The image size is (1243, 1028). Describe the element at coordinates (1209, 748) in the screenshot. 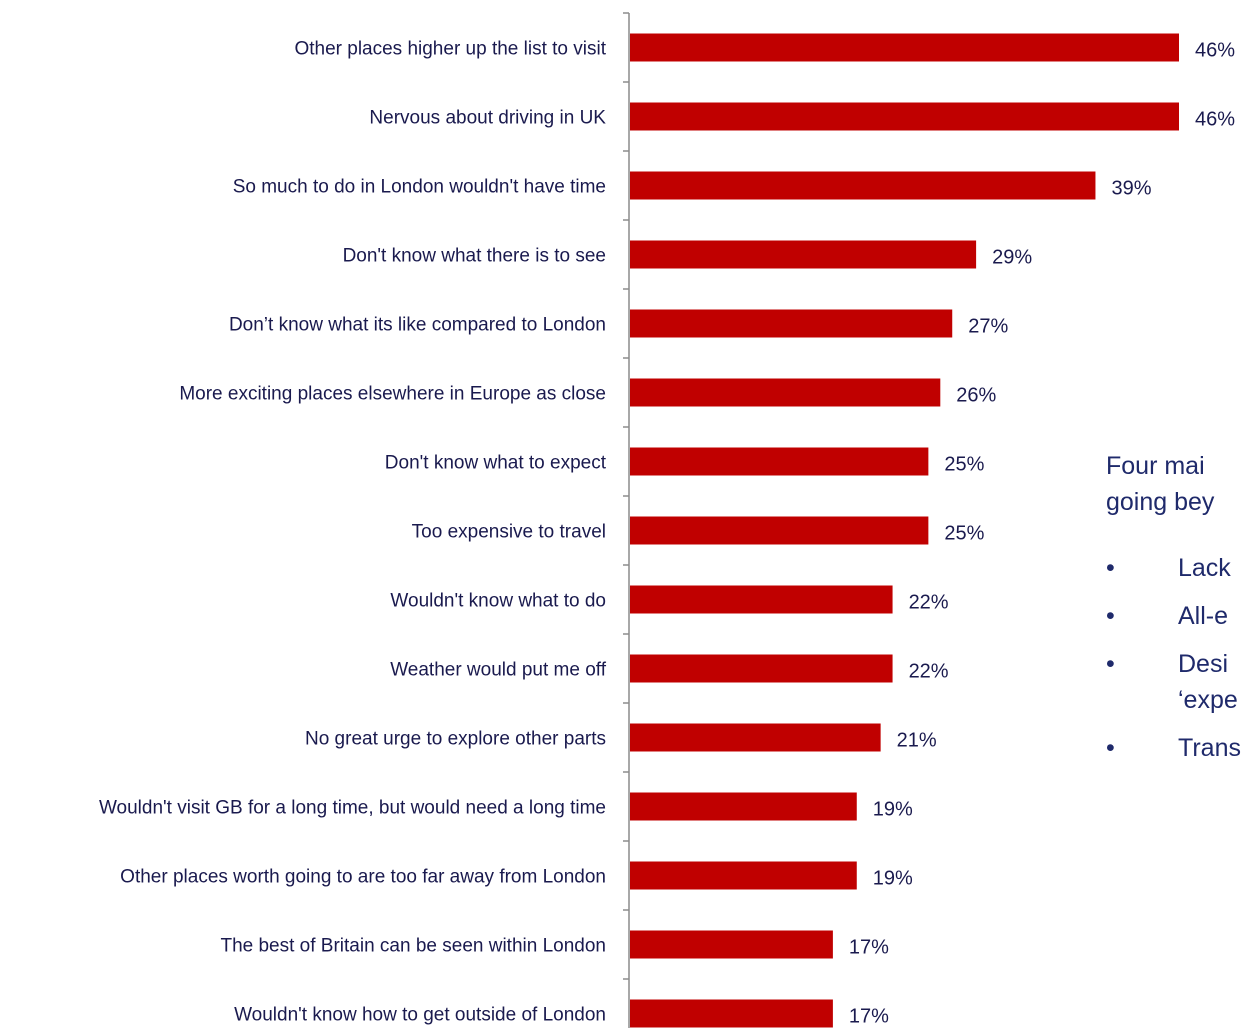

I see `commentary-bullet-text: Trans` at that location.